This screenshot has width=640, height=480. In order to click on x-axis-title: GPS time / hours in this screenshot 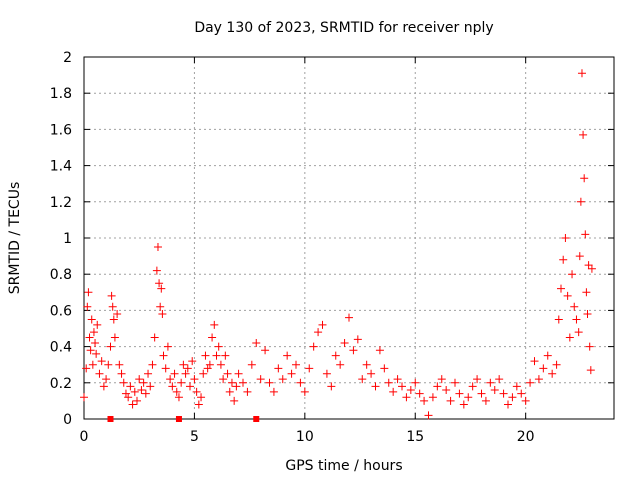, I will do `click(343, 466)`.